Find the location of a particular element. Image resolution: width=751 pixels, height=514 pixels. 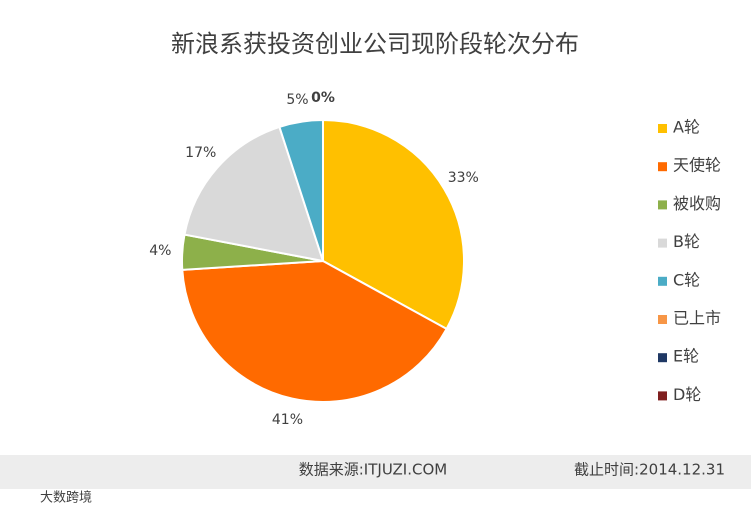

legend-label: B轮 is located at coordinates (686, 241).